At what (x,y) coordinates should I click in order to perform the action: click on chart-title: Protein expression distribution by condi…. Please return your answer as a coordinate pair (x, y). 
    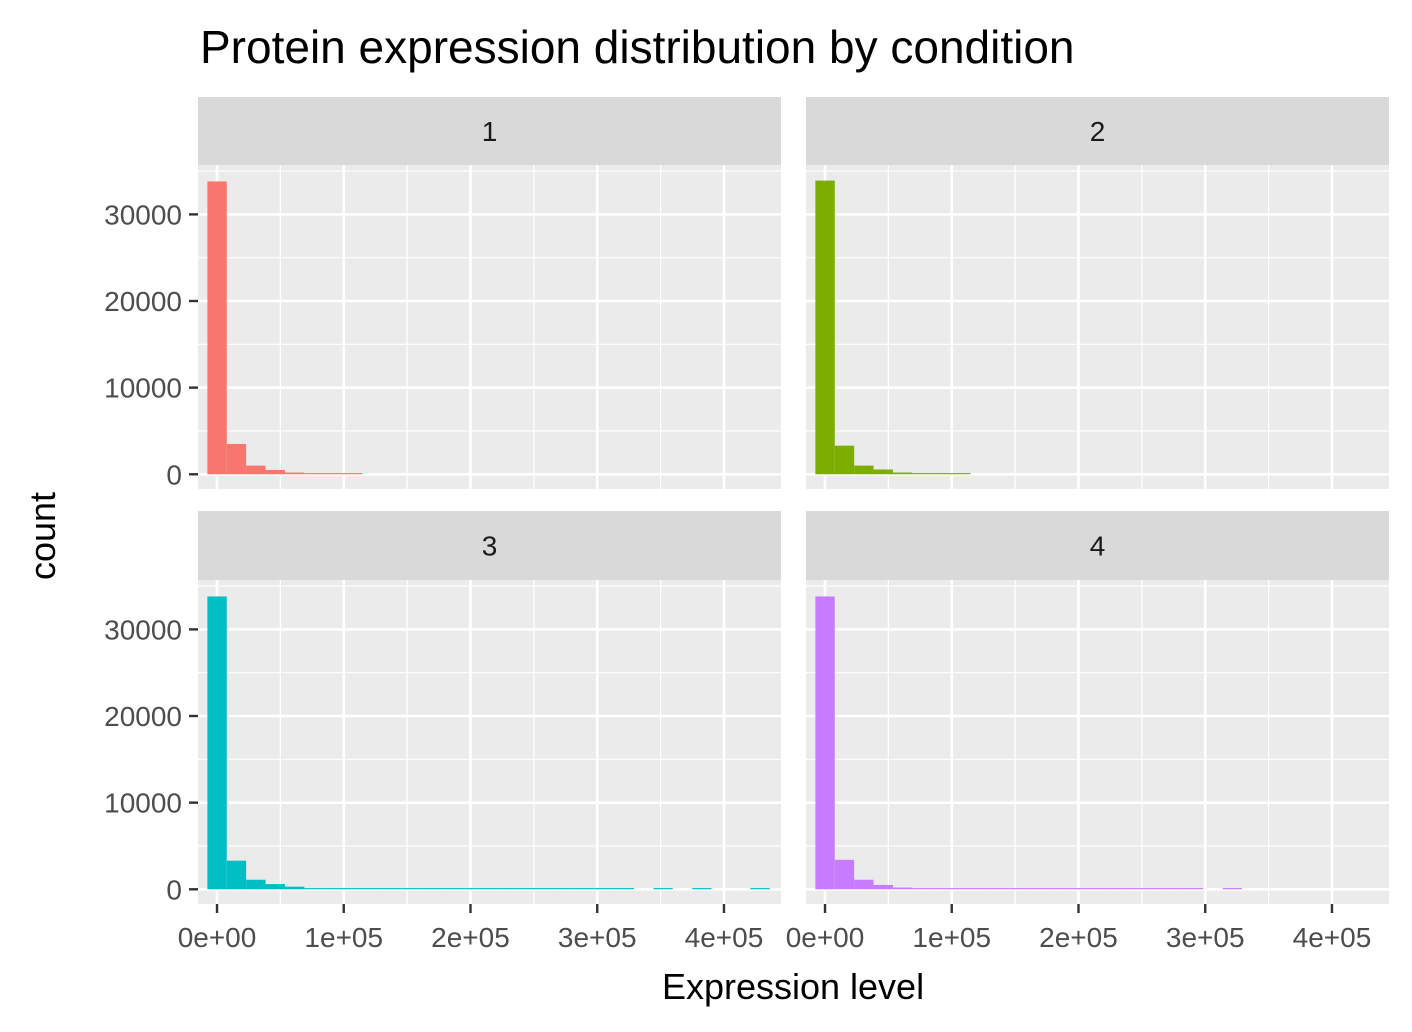
    Looking at the image, I should click on (637, 47).